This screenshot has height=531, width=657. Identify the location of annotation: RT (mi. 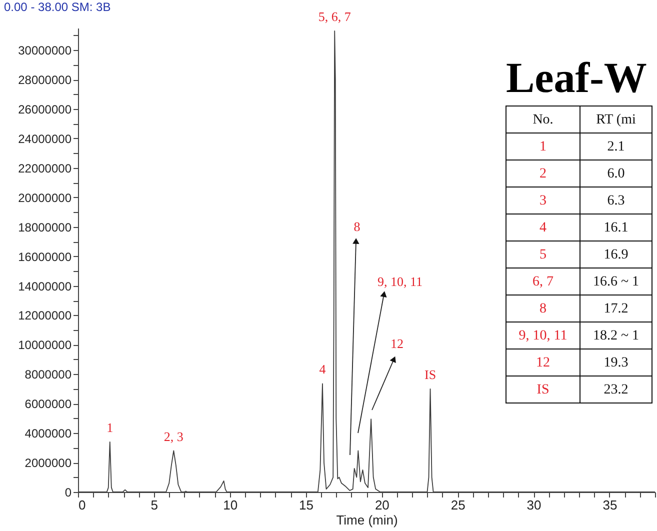
(616, 120).